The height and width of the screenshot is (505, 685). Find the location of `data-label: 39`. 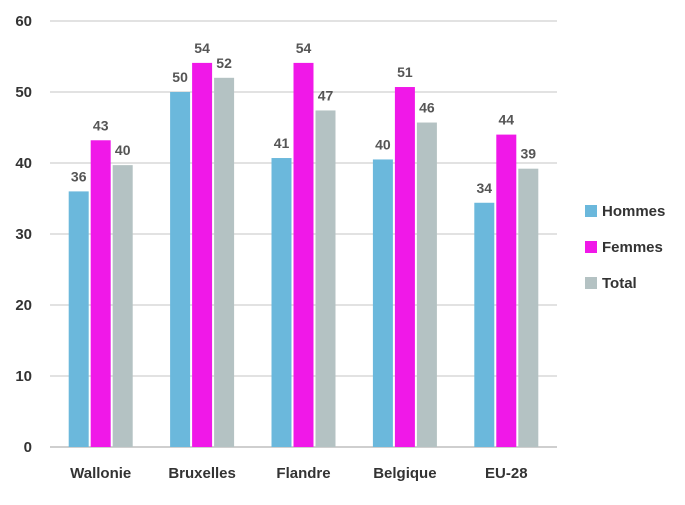

data-label: 39 is located at coordinates (529, 154).